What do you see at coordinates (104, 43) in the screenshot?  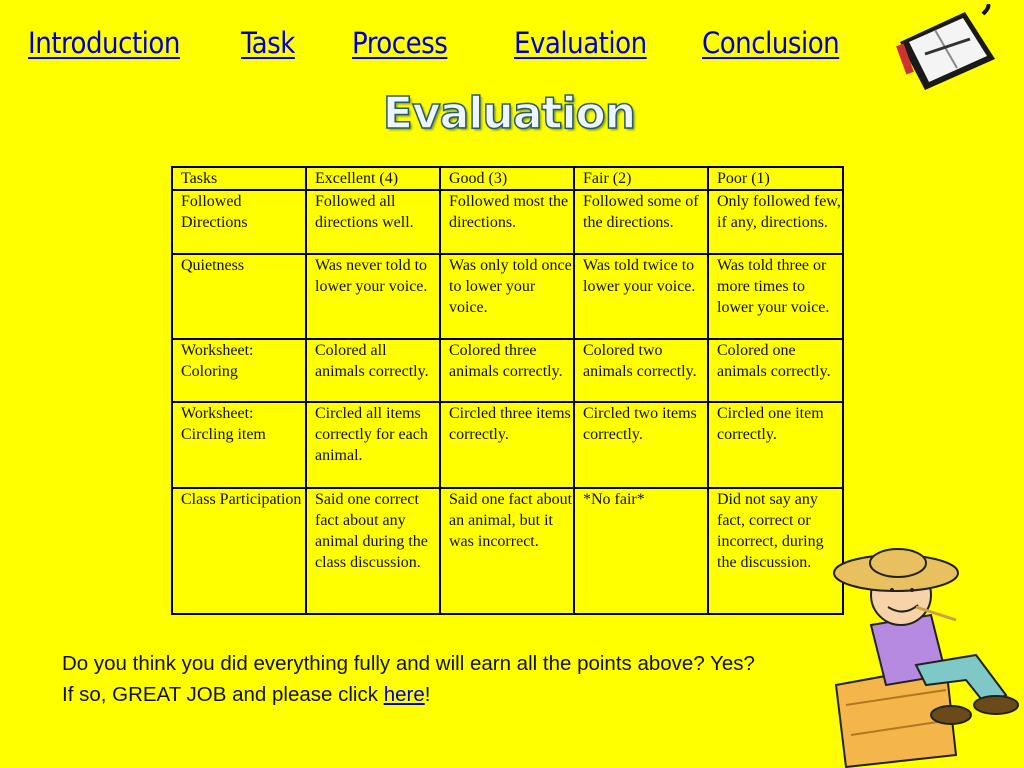 I see `nav-introduction: Introduction` at bounding box center [104, 43].